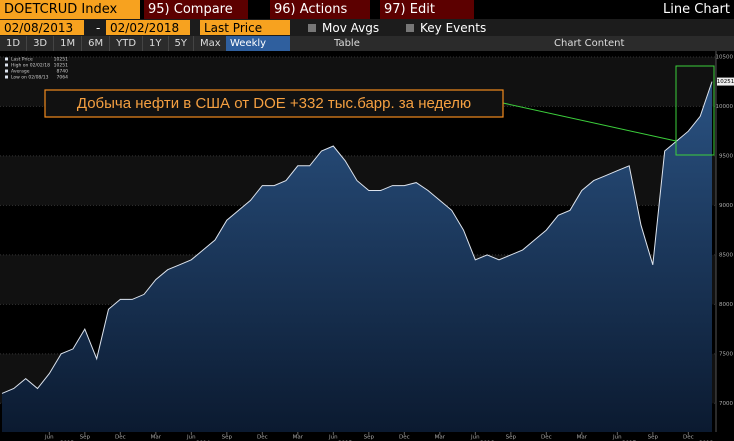 Image resolution: width=734 pixels, height=441 pixels. I want to click on stat-label: Average, so click(20, 72).